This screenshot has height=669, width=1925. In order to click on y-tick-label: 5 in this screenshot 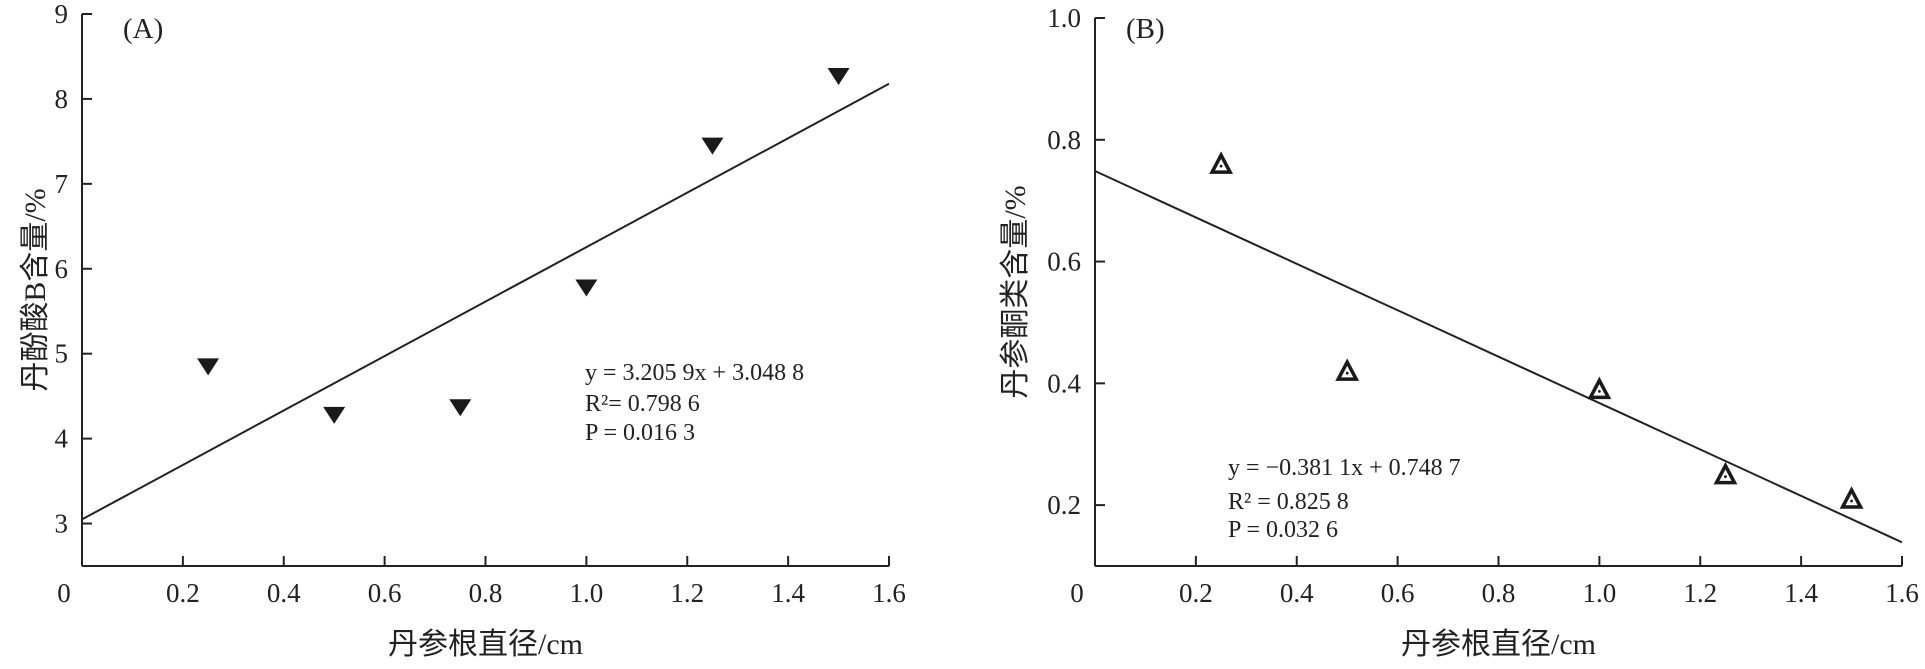, I will do `click(62, 354)`.